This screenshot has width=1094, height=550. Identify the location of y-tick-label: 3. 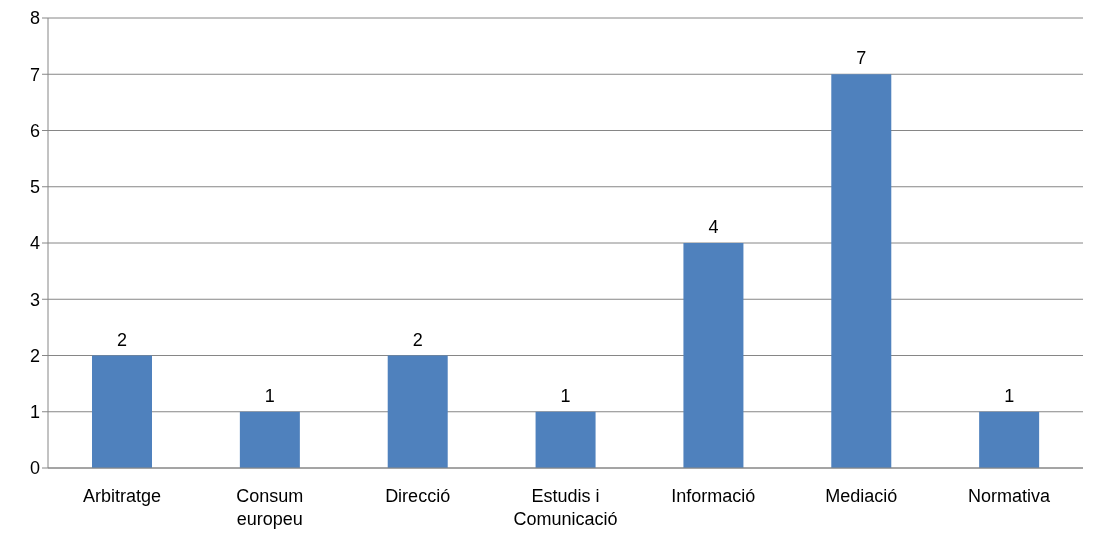
(34, 299).